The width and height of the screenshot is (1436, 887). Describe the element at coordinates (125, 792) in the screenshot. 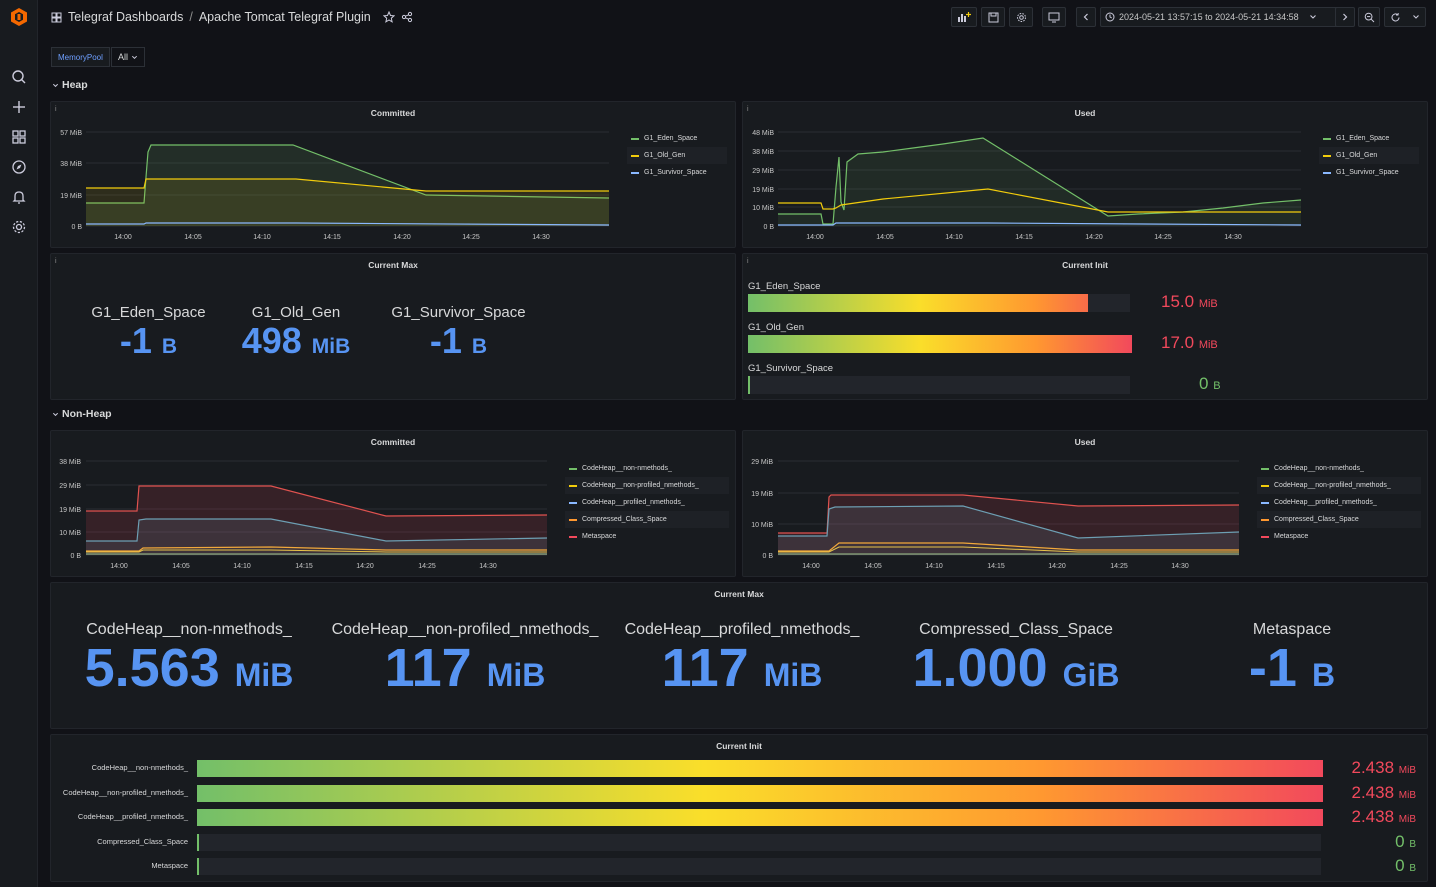

I see `bar-label: CodeHeap__non-profiled_nmethods_` at that location.